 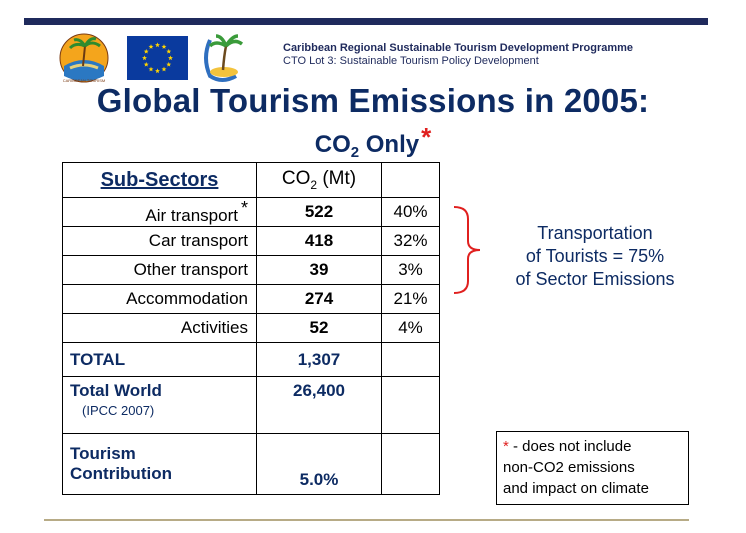 I want to click on bottom-rule, so click(x=366, y=520).